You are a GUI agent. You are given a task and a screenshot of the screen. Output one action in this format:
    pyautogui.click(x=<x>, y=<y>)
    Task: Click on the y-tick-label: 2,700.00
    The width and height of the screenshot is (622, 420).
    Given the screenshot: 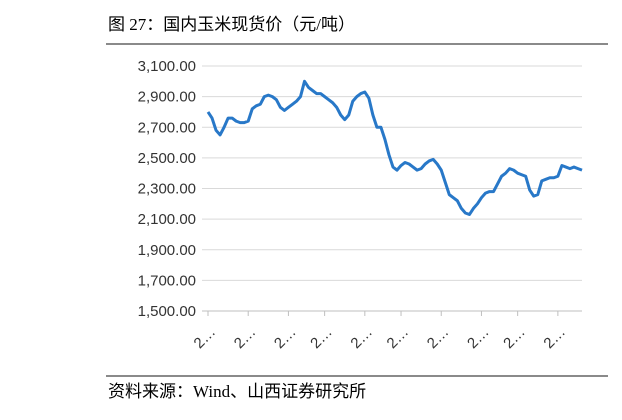 What is the action you would take?
    pyautogui.click(x=167, y=127)
    